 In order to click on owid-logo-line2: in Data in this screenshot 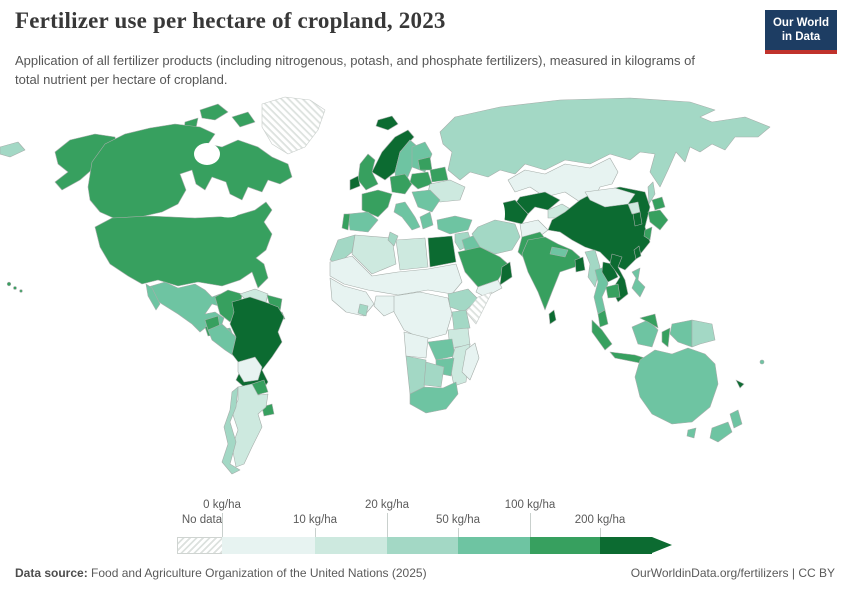, I will do `click(801, 37)`.